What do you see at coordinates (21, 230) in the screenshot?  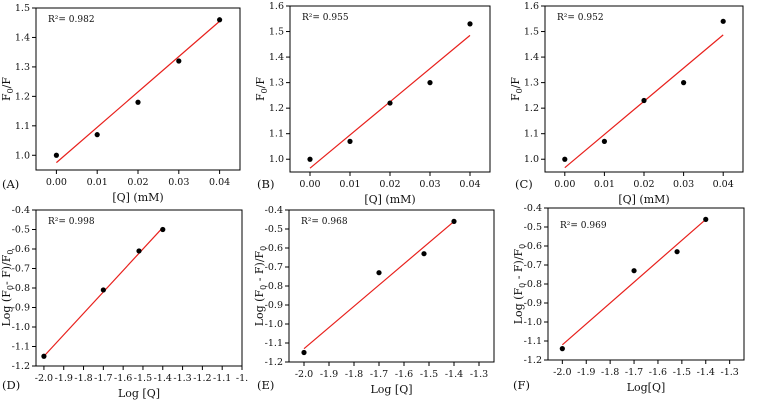 I see `y-tick-label: -0.5` at bounding box center [21, 230].